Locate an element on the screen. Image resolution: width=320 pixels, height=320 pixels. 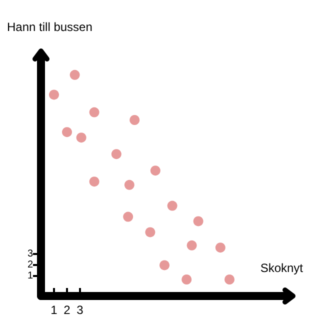
x-axis-title: Skoknyt is located at coordinates (282, 268).